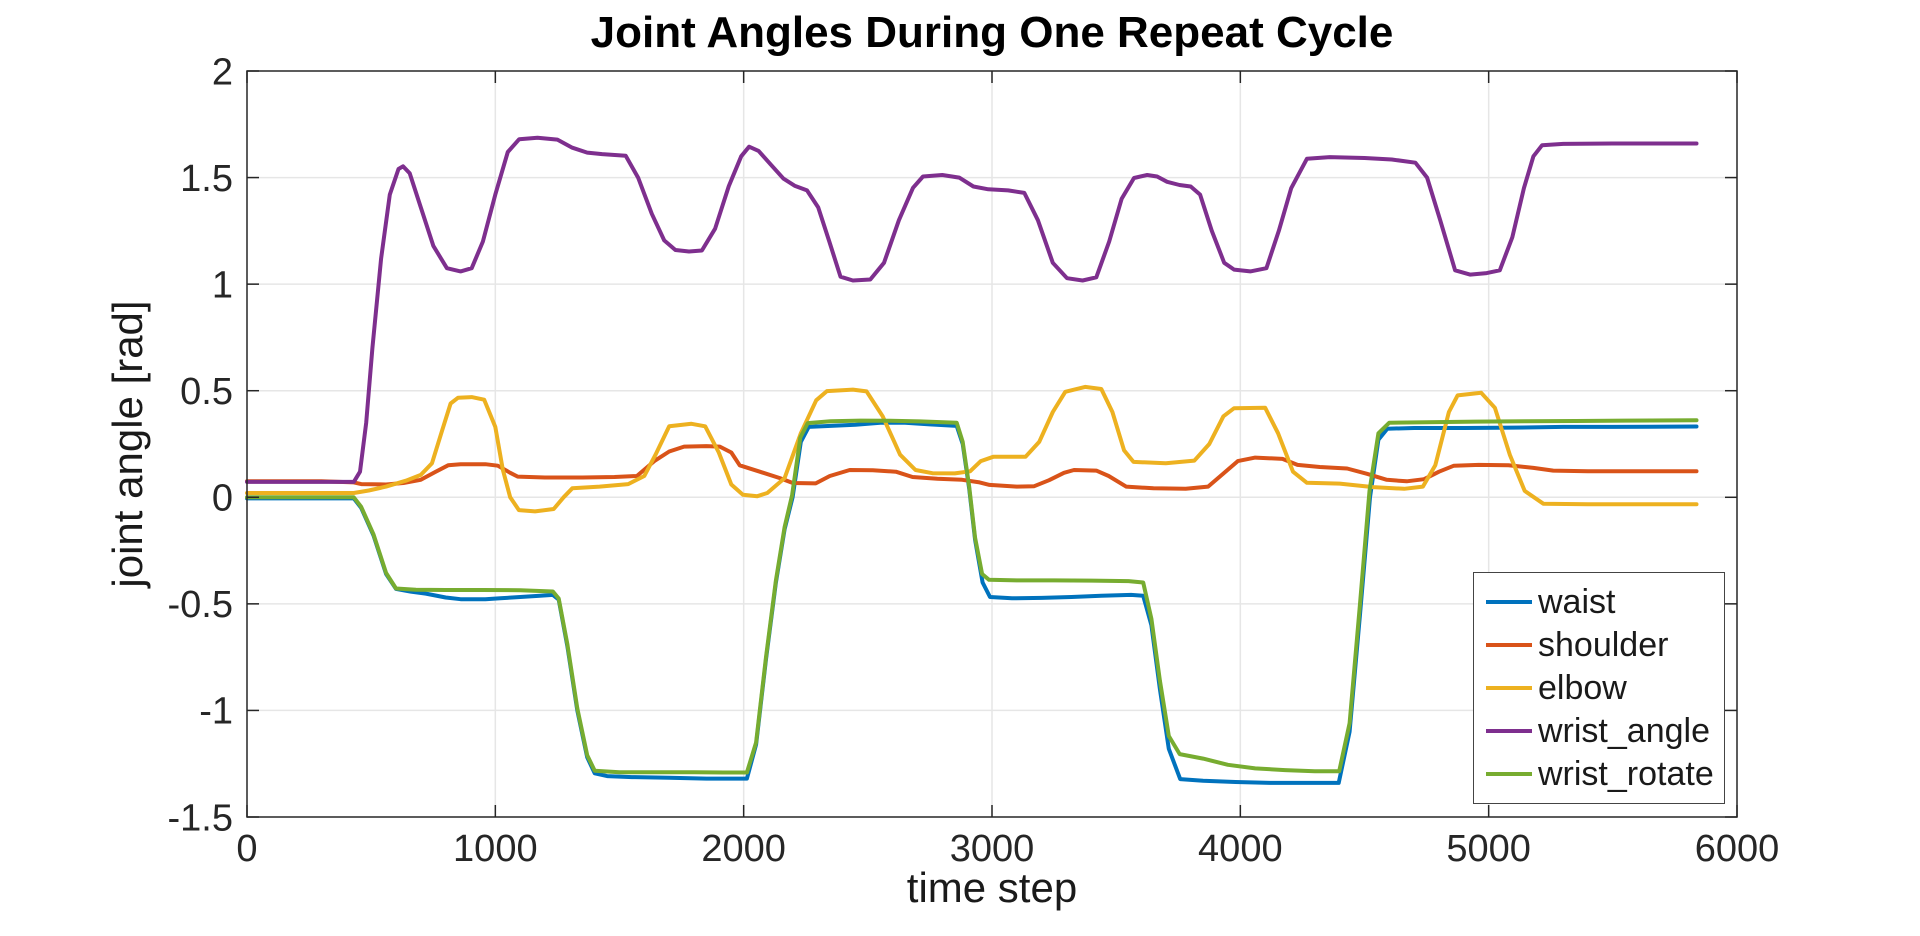 The height and width of the screenshot is (936, 1920). Describe the element at coordinates (200, 818) in the screenshot. I see `y-tick-label: -1.5` at that location.